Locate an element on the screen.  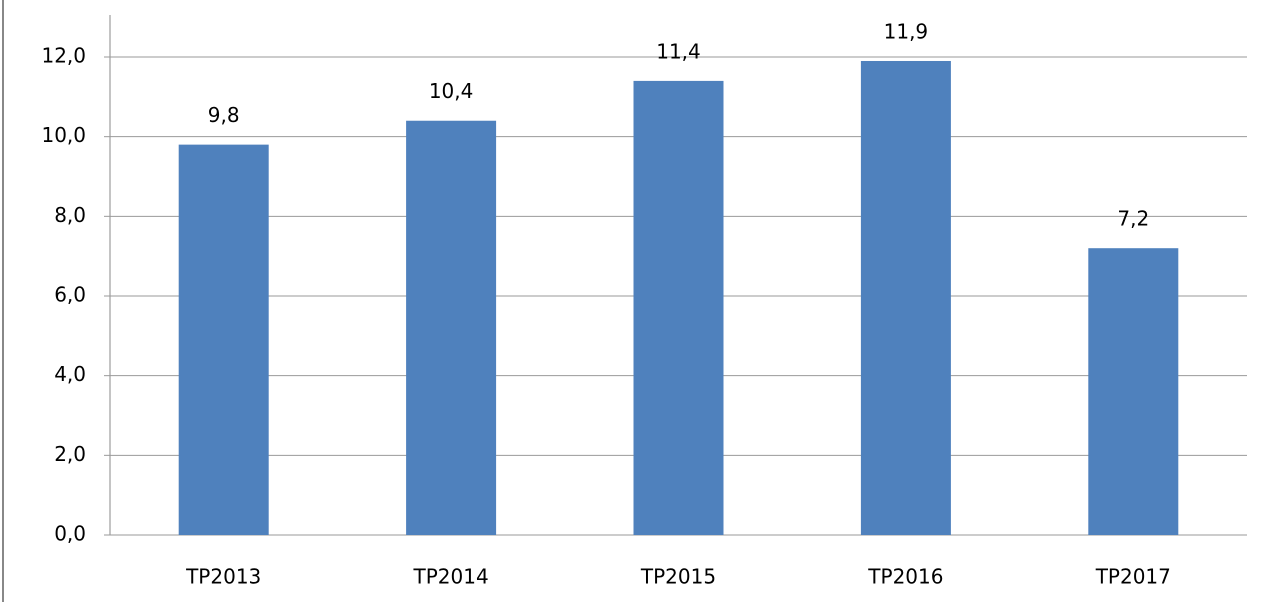
y-tick-label: 2,0 is located at coordinates (70, 454).